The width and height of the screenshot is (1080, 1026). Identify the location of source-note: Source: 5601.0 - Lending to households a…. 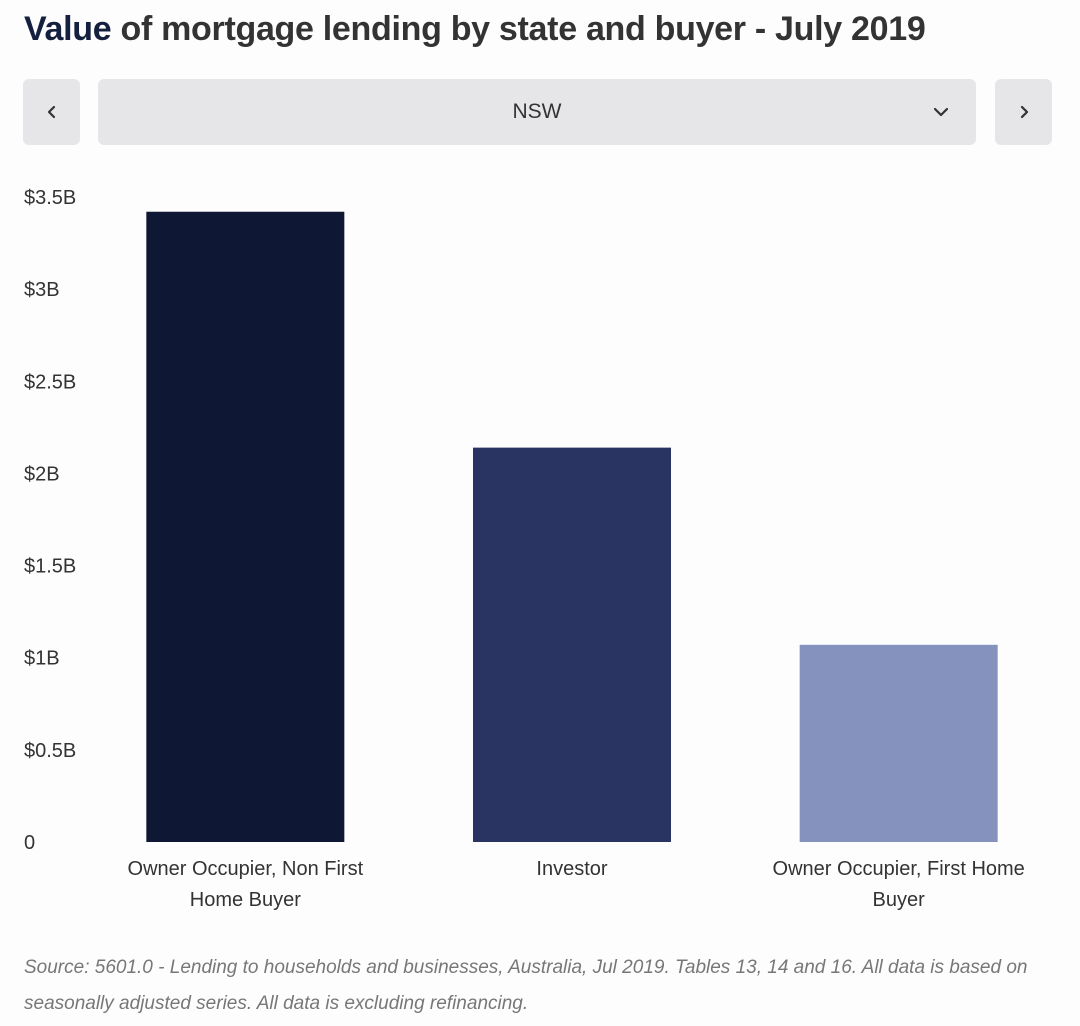
(526, 985).